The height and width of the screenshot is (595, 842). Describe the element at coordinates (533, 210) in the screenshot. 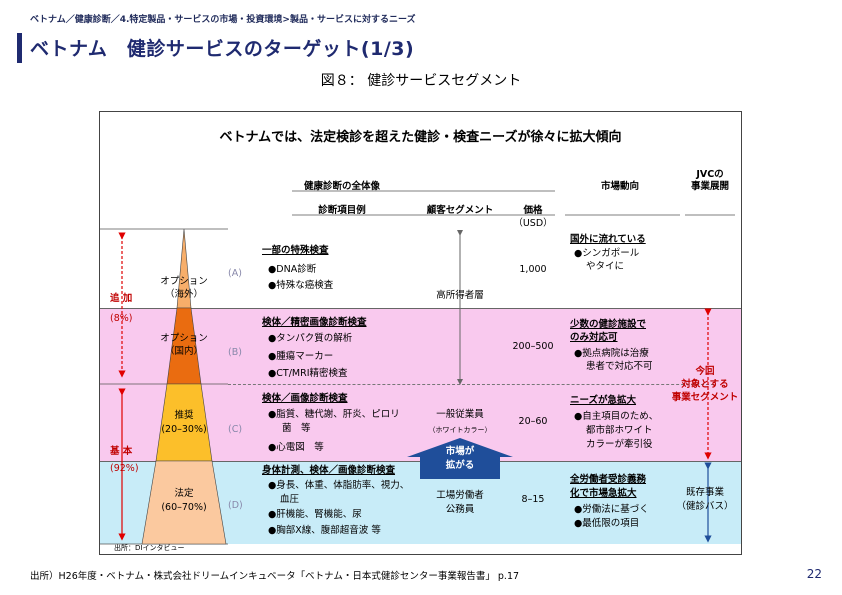

I see `header-price: 価格` at that location.